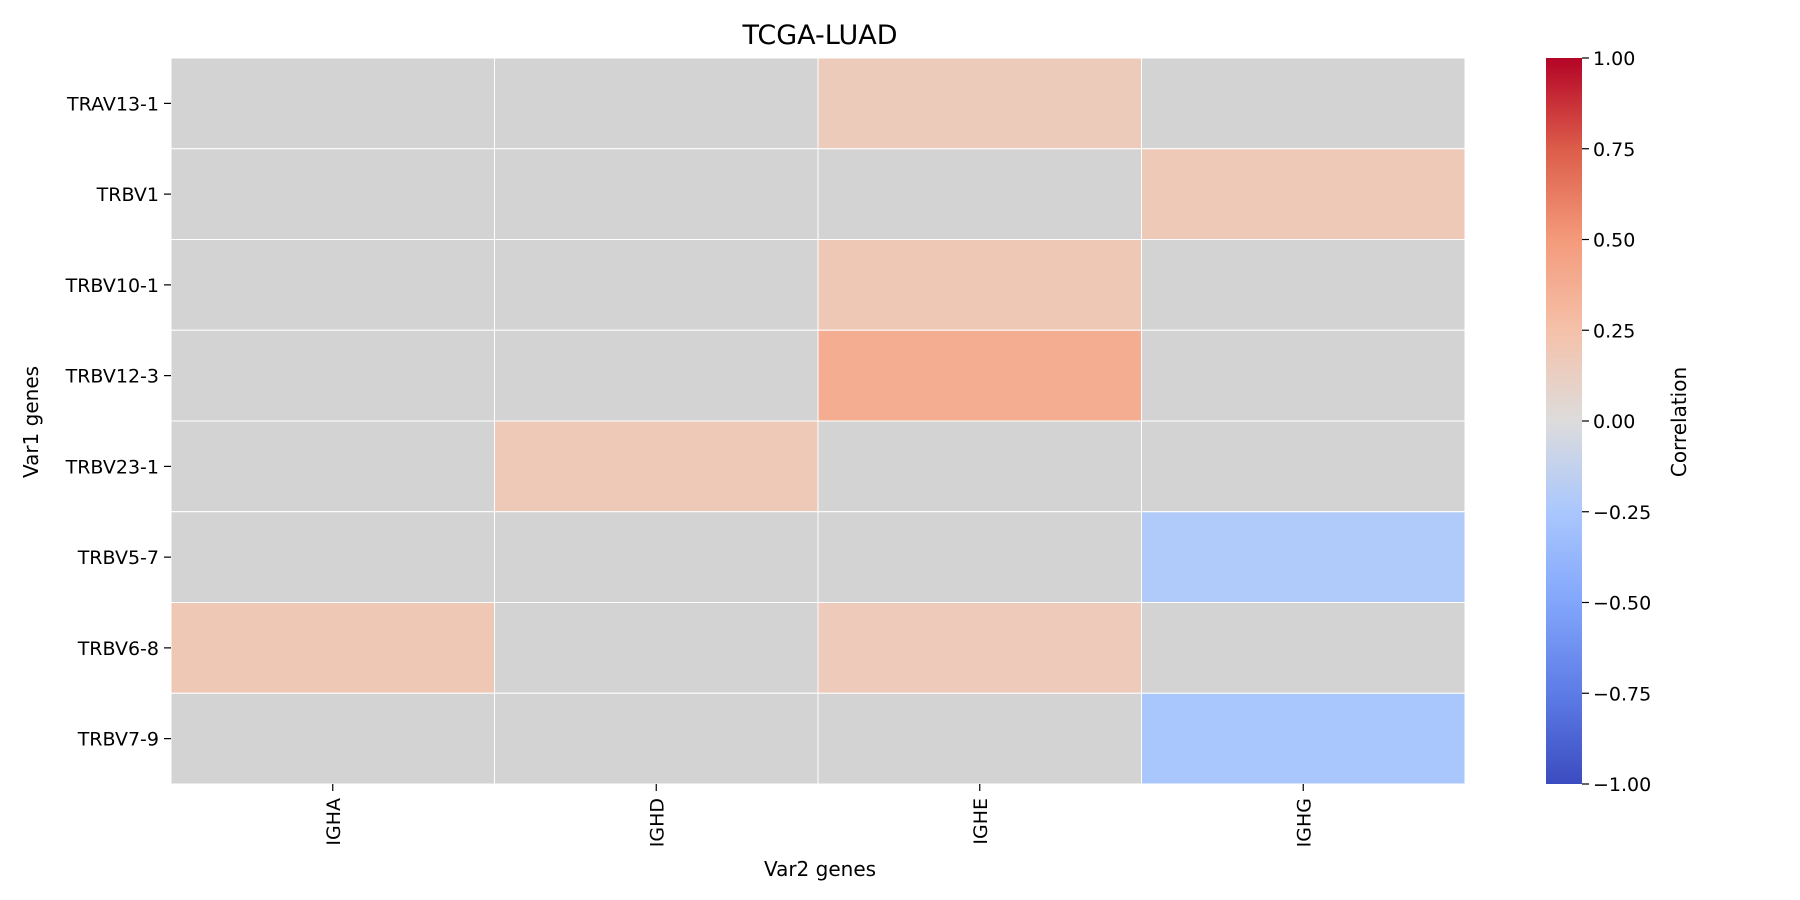 The height and width of the screenshot is (900, 1800). What do you see at coordinates (1614, 59) in the screenshot?
I see `colorbar-tick-label: 1.00` at bounding box center [1614, 59].